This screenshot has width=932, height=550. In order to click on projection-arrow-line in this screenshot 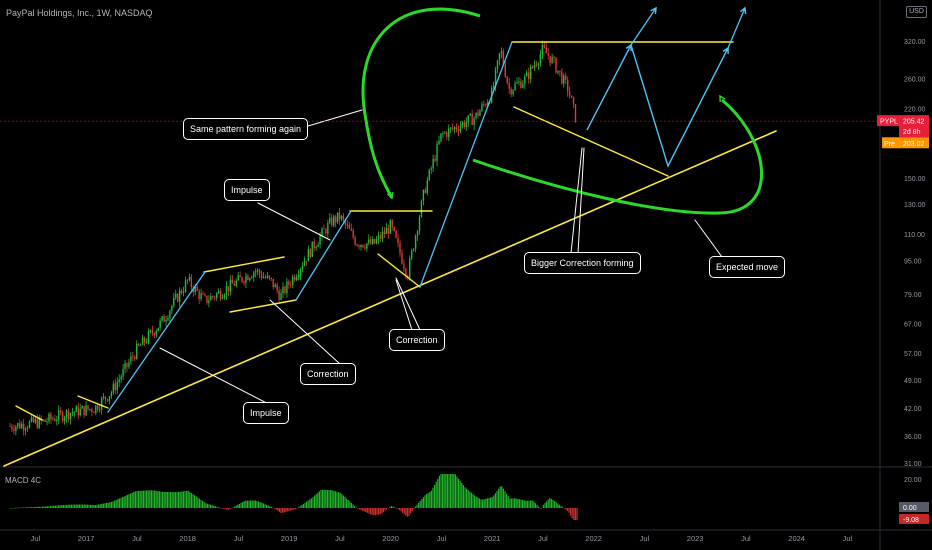, I will do `click(643, 26)`.